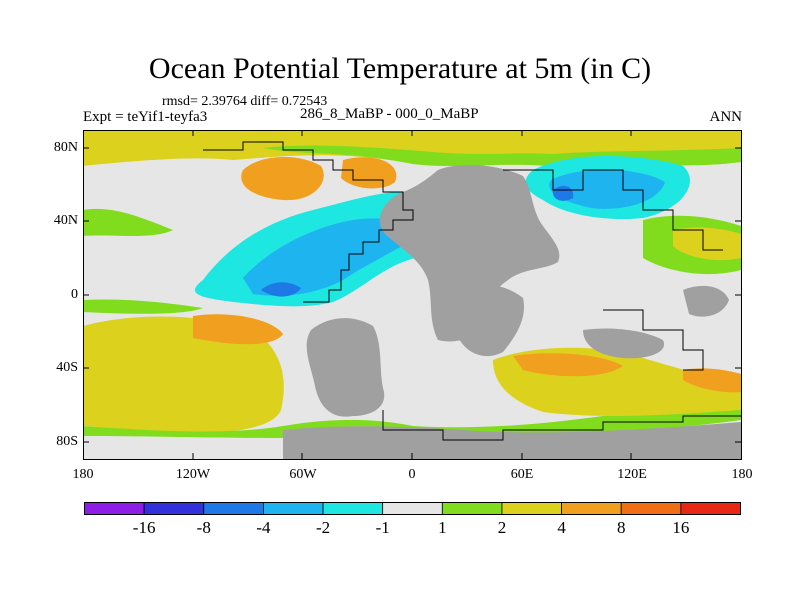 The height and width of the screenshot is (600, 800). What do you see at coordinates (561, 527) in the screenshot?
I see `colorbar-label: 4` at bounding box center [561, 527].